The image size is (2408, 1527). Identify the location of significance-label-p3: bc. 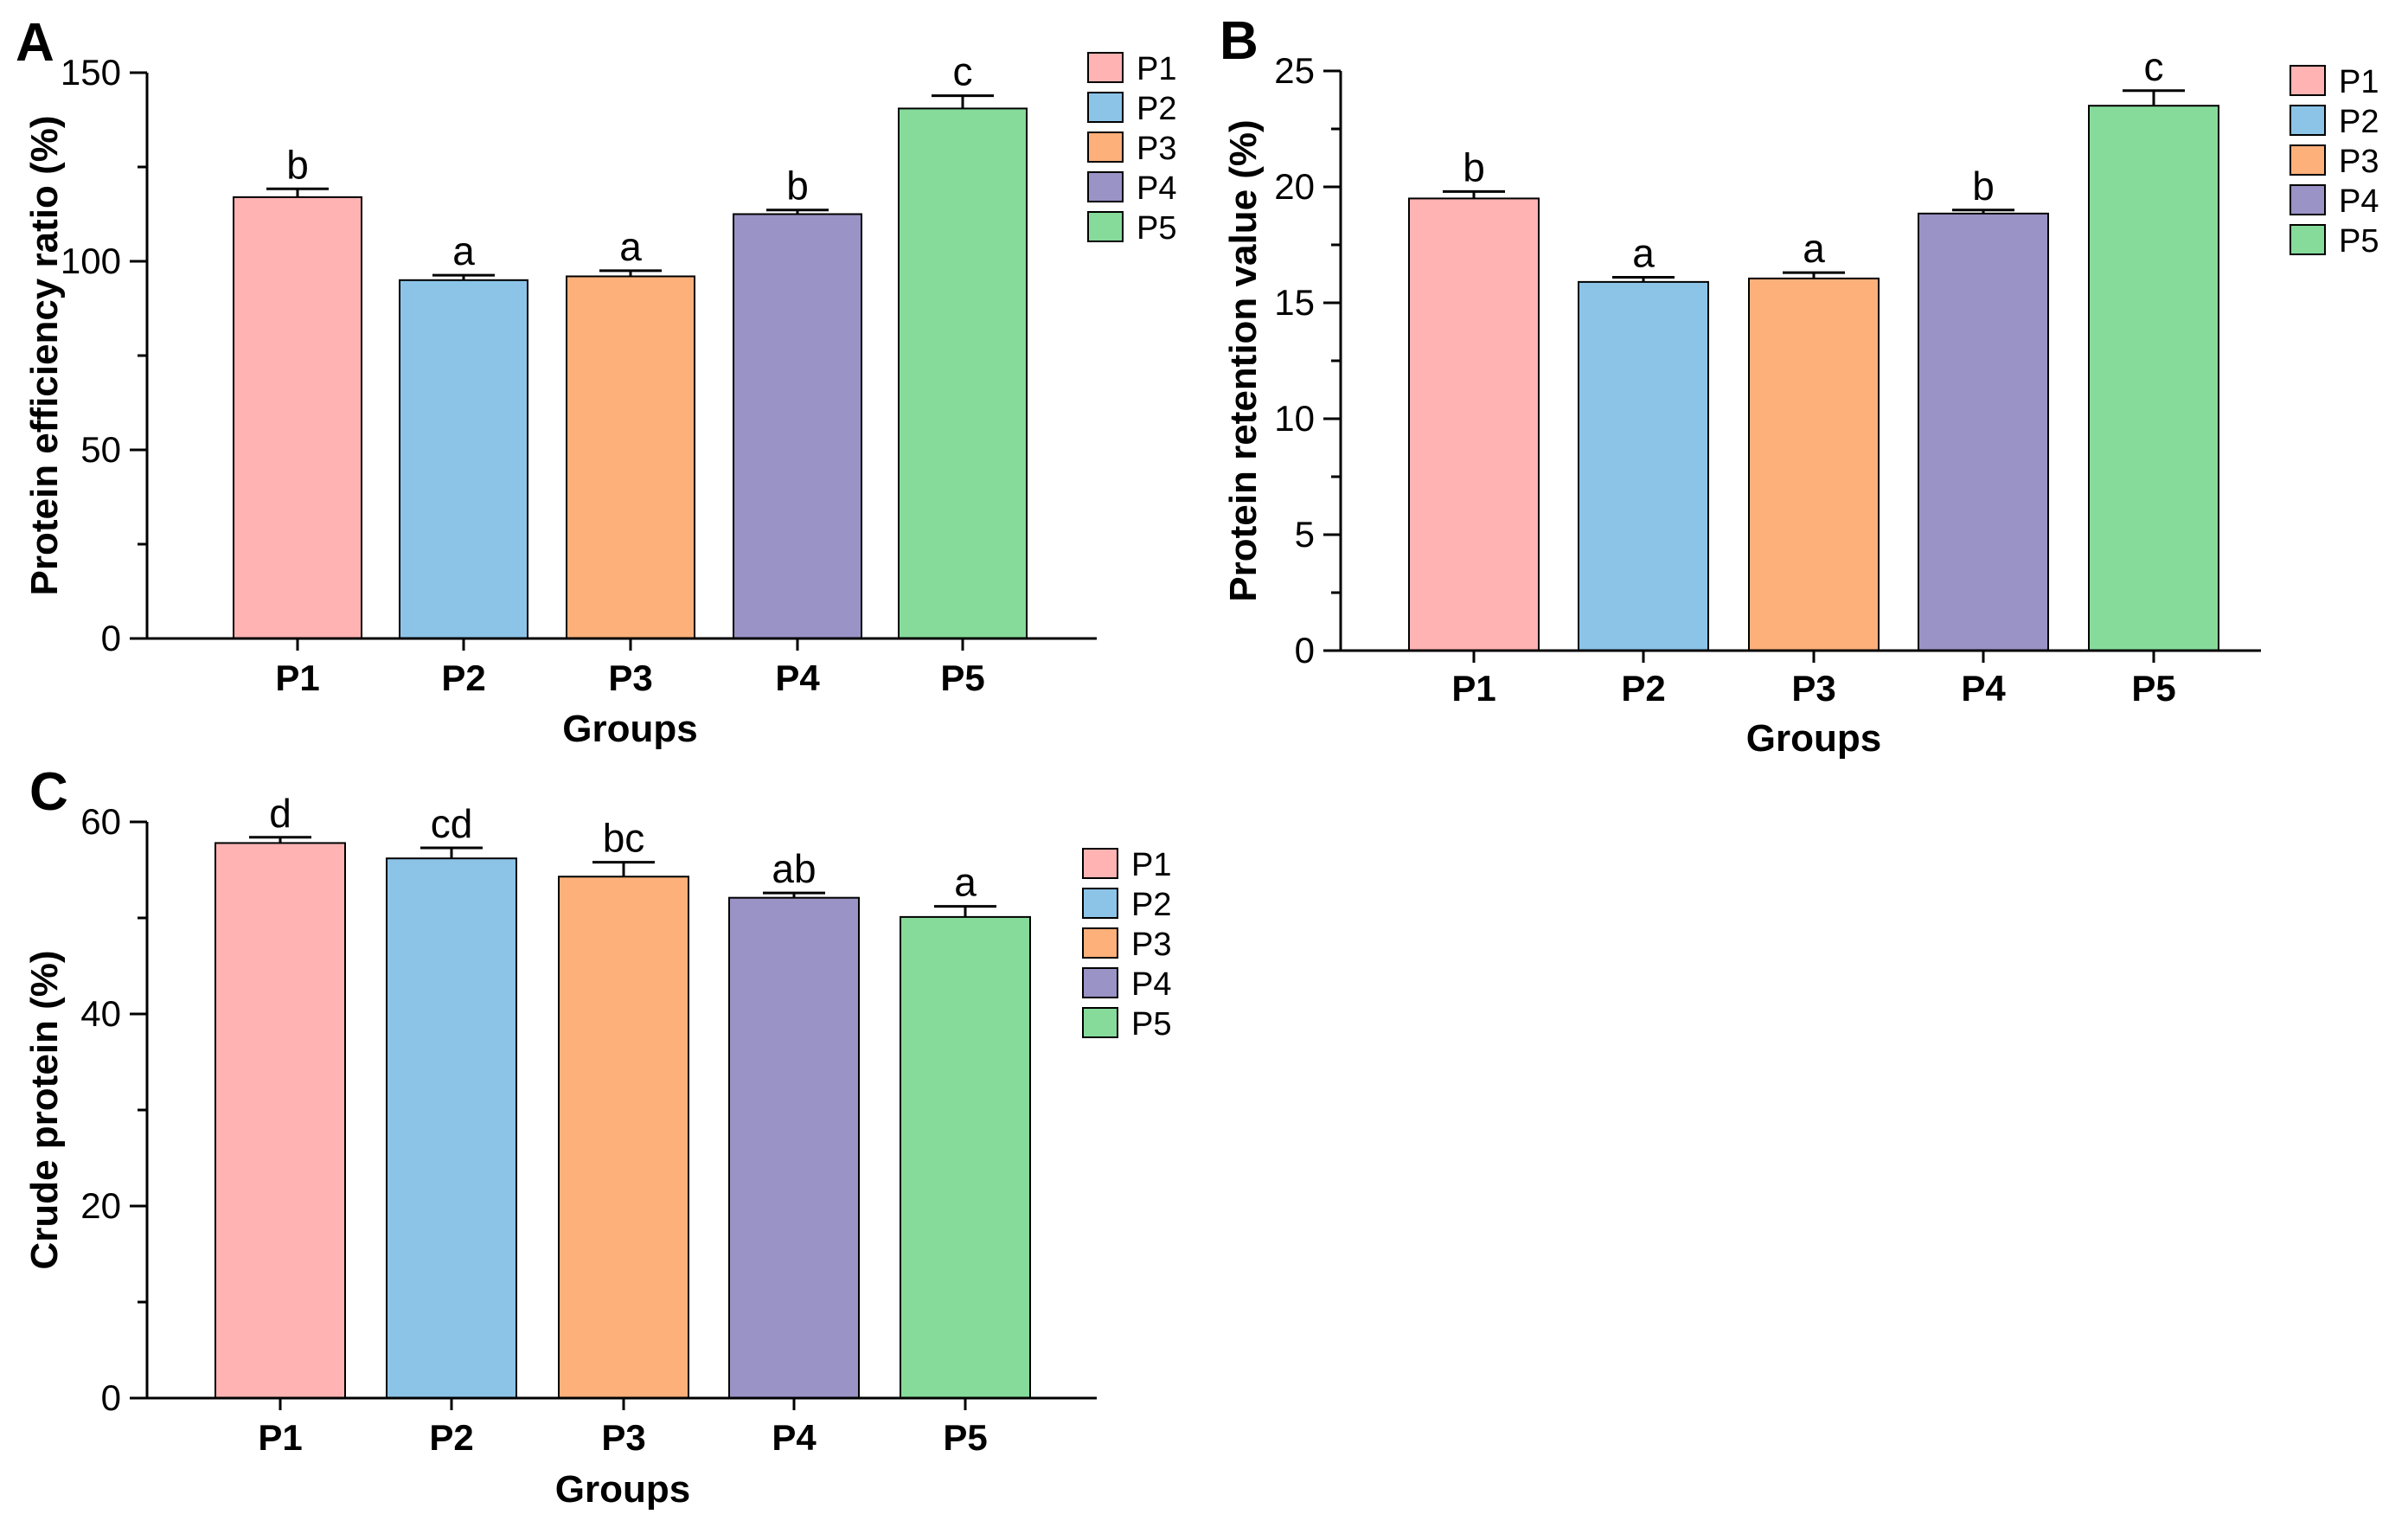
(624, 838).